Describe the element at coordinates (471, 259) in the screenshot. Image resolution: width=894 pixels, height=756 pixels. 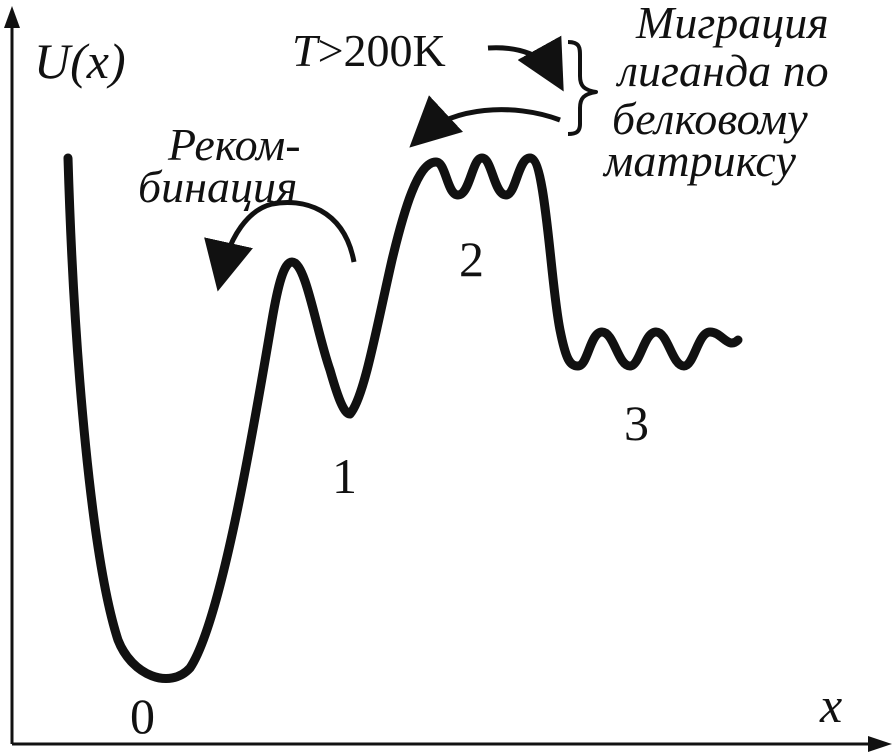
I see `well-label-2: 2` at that location.